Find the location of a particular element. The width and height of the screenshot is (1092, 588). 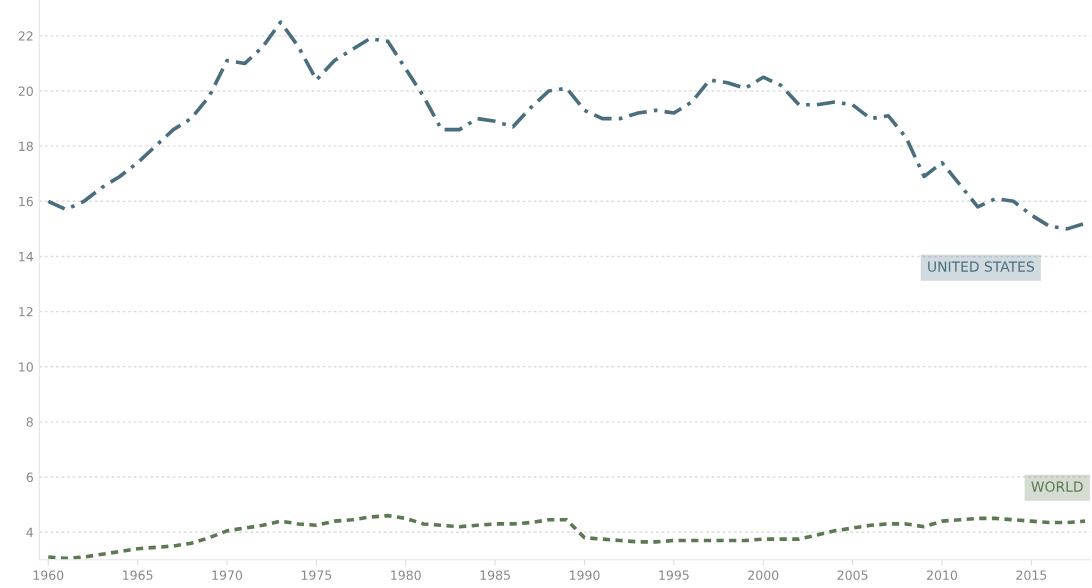

y-tick-label: 10 is located at coordinates (26, 367).